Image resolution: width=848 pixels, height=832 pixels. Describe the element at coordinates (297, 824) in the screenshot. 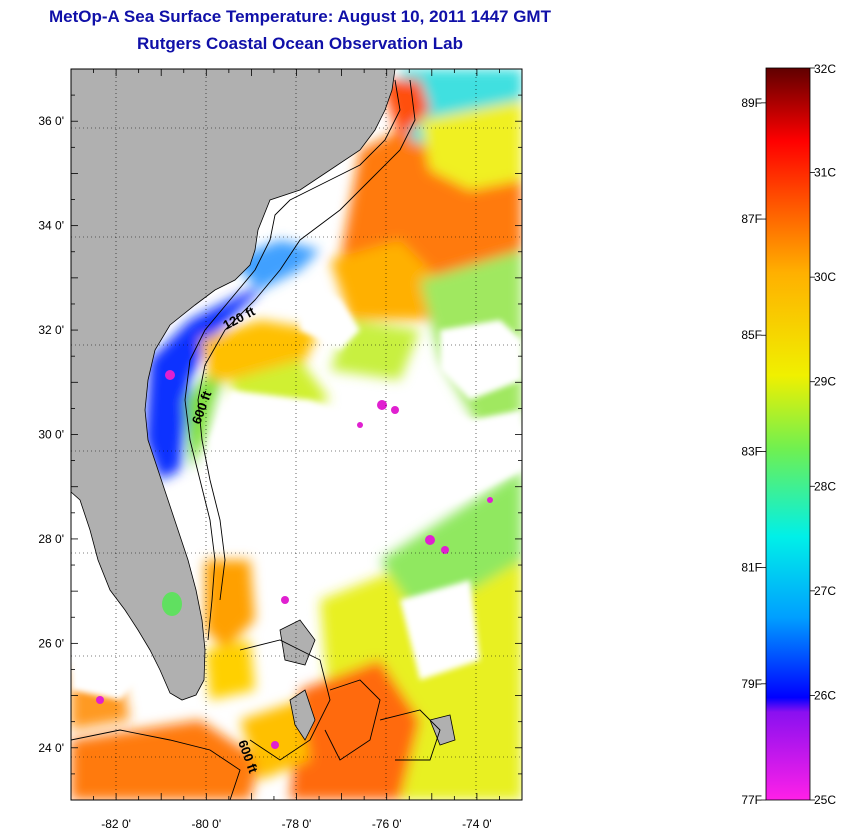

I see `lon-tick-label: -78 0'` at that location.